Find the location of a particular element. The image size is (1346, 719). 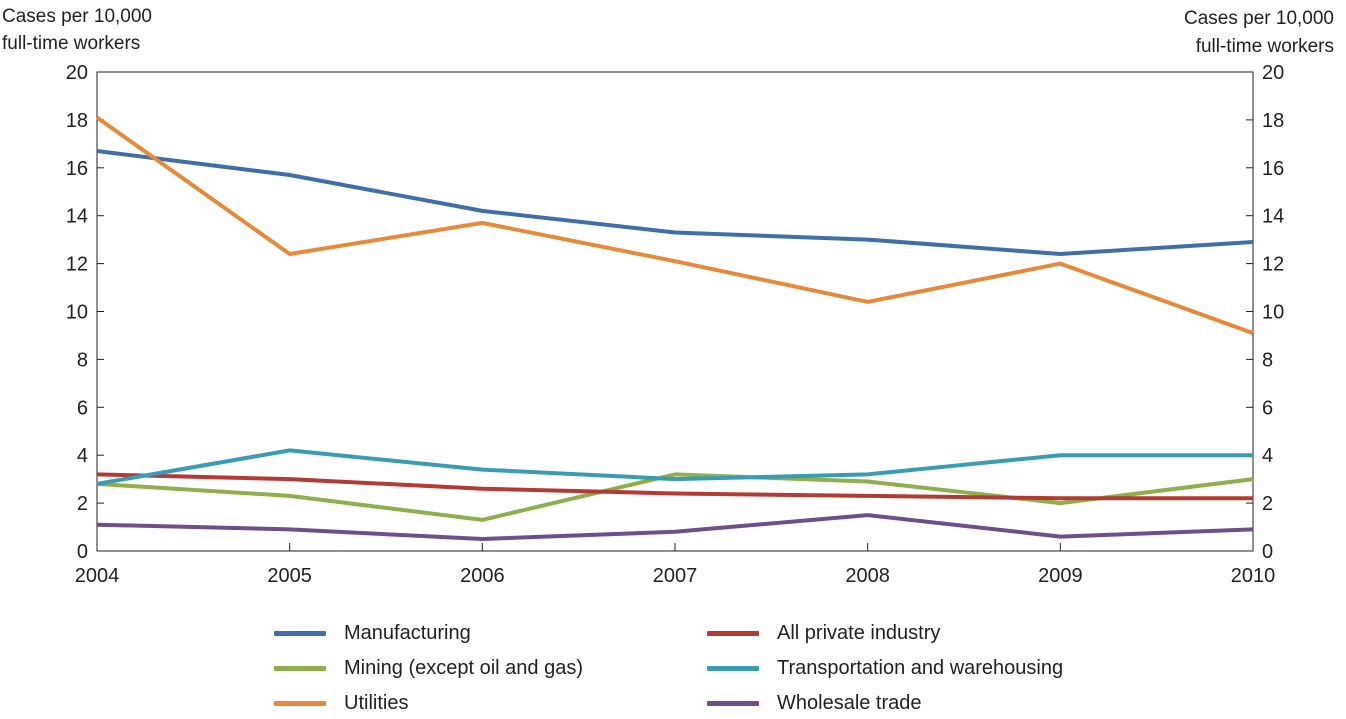

legend-label-manufacturing: Manufacturing is located at coordinates (407, 632).